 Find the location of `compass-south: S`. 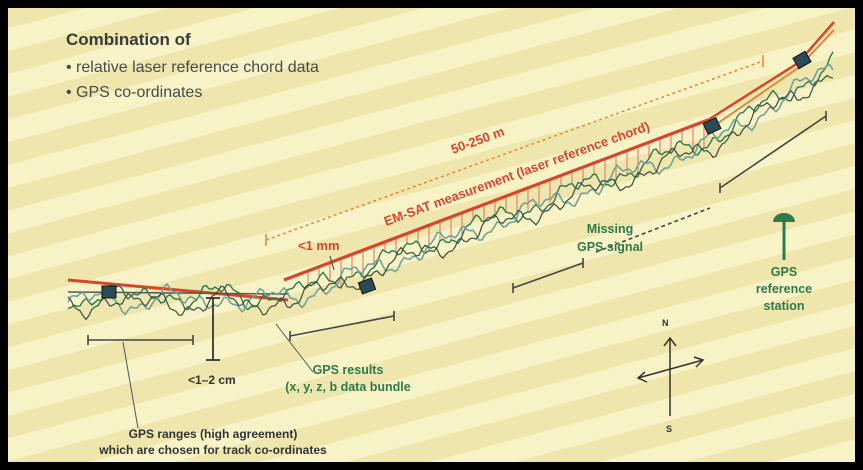

compass-south: S is located at coordinates (669, 429).